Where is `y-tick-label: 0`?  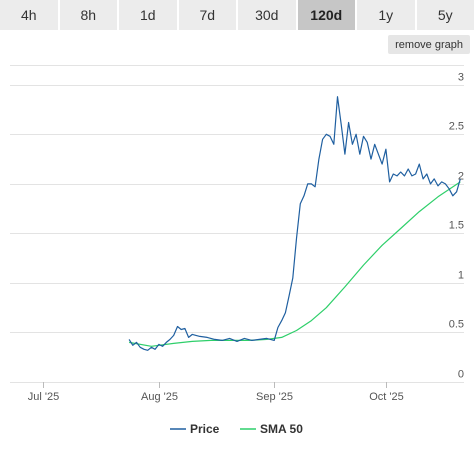 y-tick-label: 0 is located at coordinates (461, 375).